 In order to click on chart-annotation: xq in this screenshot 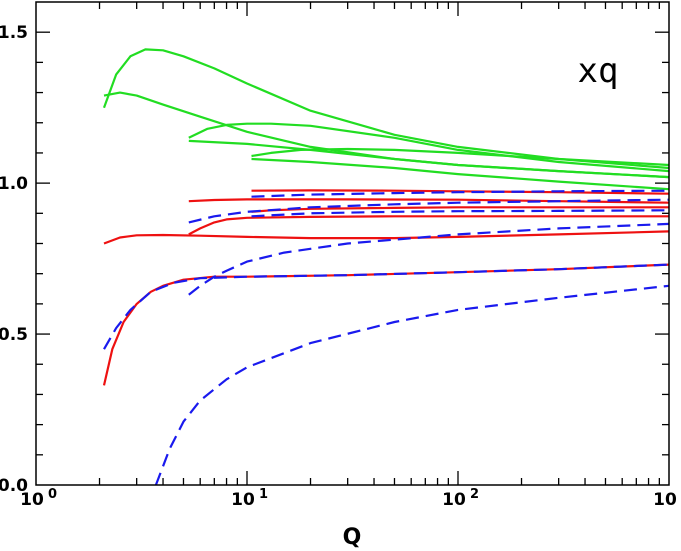, I will do `click(598, 71)`.